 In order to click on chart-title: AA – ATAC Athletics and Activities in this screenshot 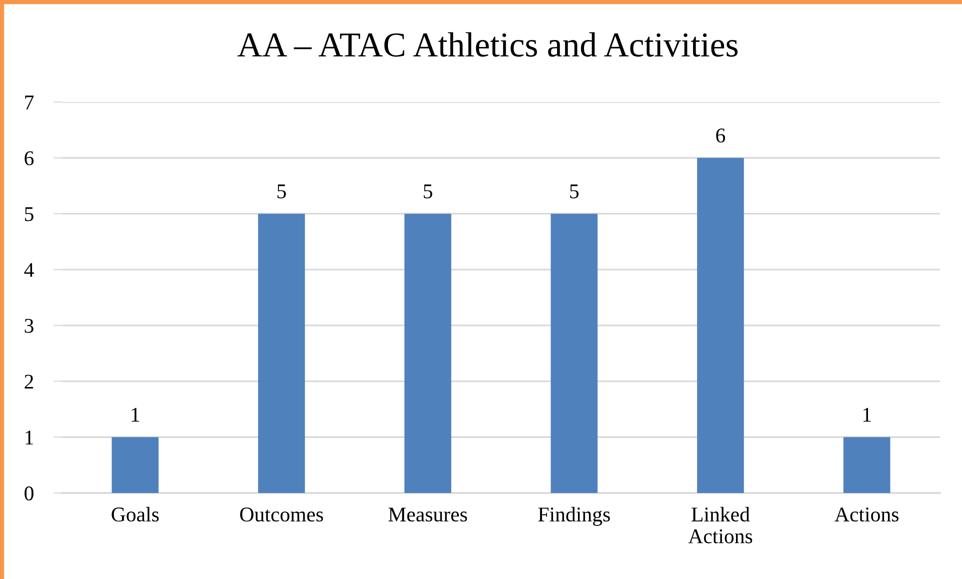, I will do `click(488, 44)`.